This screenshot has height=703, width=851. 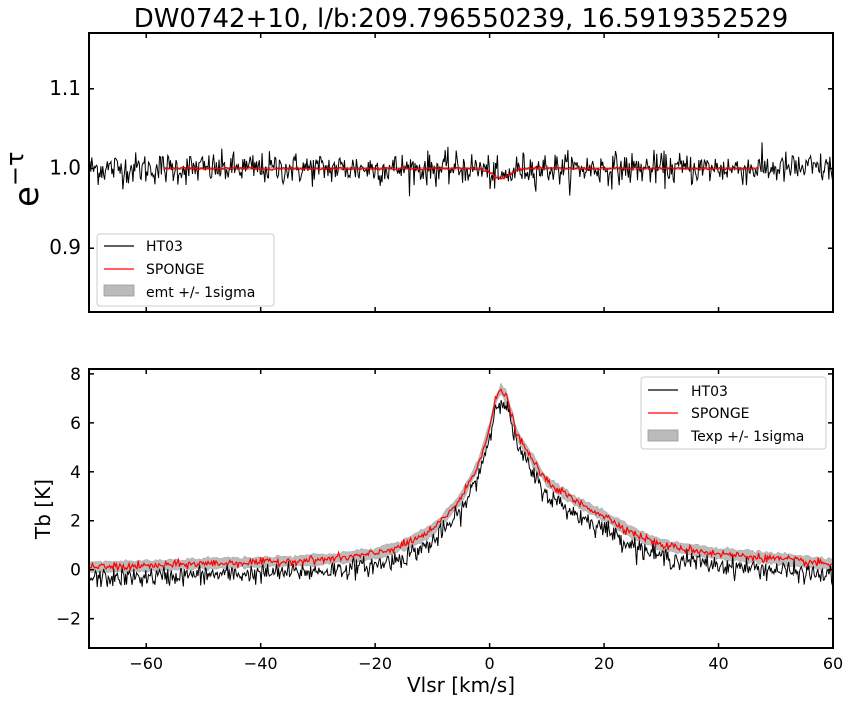 What do you see at coordinates (747, 437) in the screenshot?
I see `bottom-legend-label-band: Texp +/- 1sigma` at bounding box center [747, 437].